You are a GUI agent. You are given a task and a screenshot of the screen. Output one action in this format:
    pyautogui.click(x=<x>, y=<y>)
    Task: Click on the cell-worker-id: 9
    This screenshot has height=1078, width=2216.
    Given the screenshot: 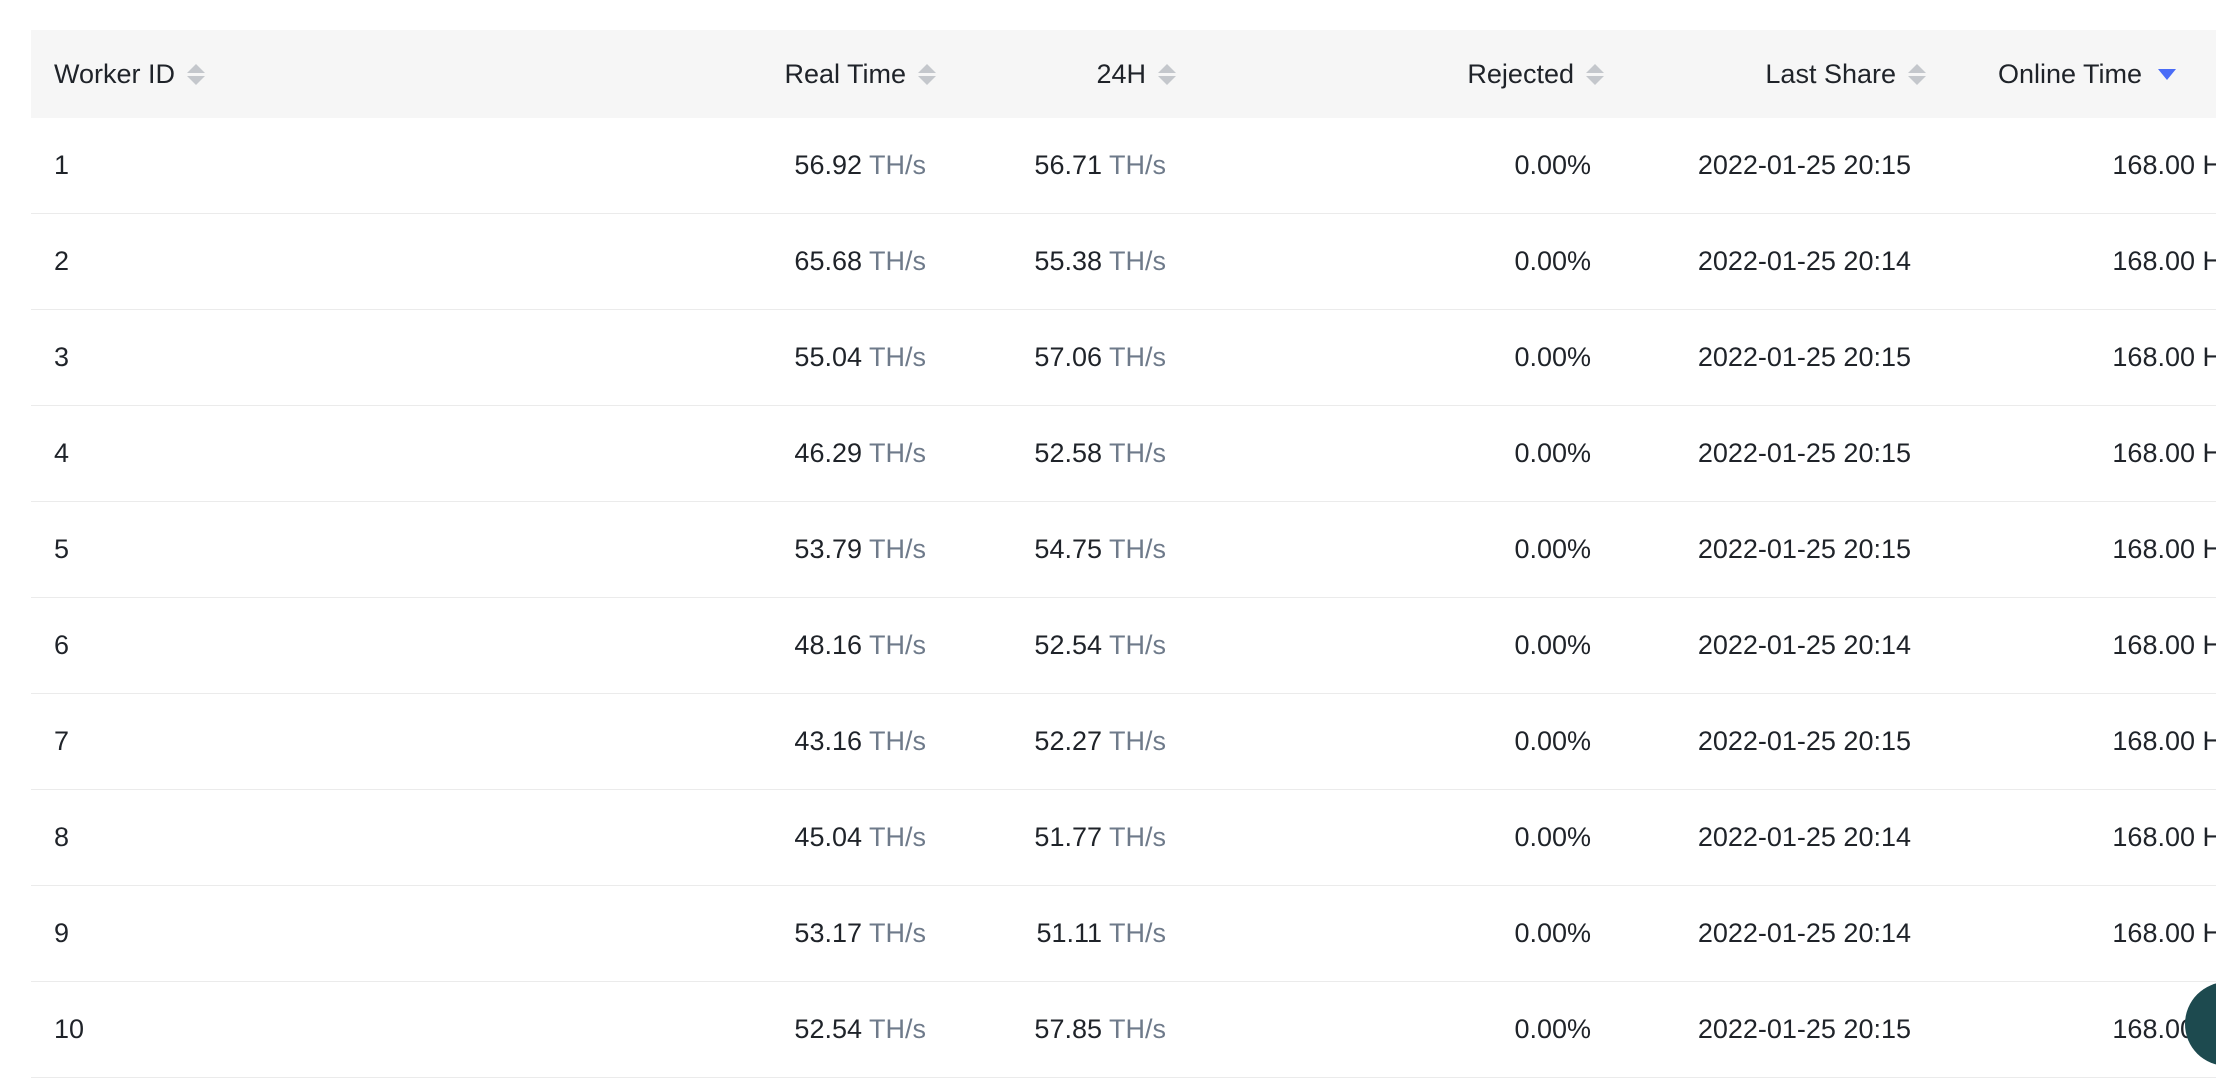 What is the action you would take?
    pyautogui.click(x=61, y=933)
    